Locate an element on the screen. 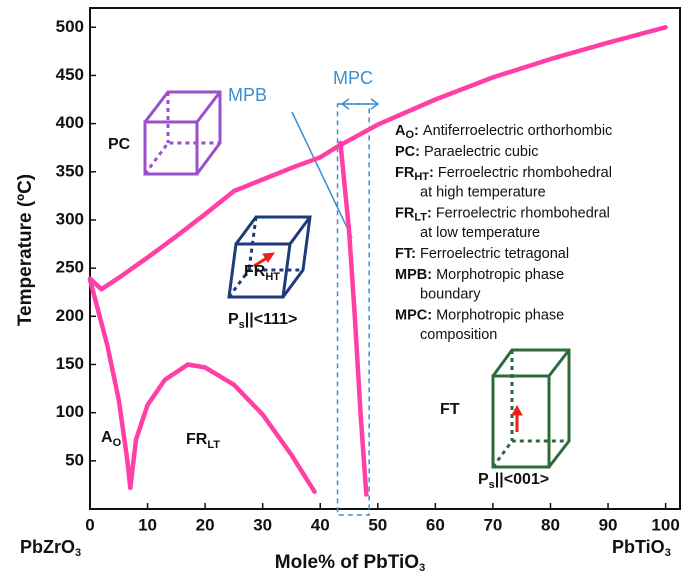 Image resolution: width=689 pixels, height=581 pixels. definition-text: at low temperature is located at coordinates (480, 233).